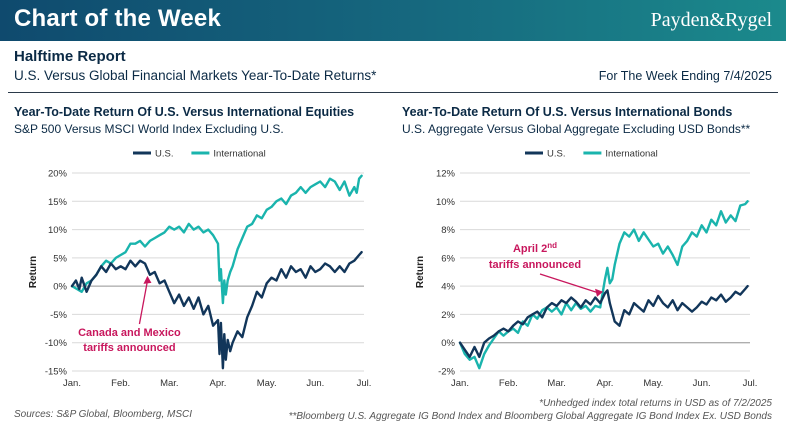 The image size is (786, 428). I want to click on bonds-xtick-label: Feb., so click(508, 383).